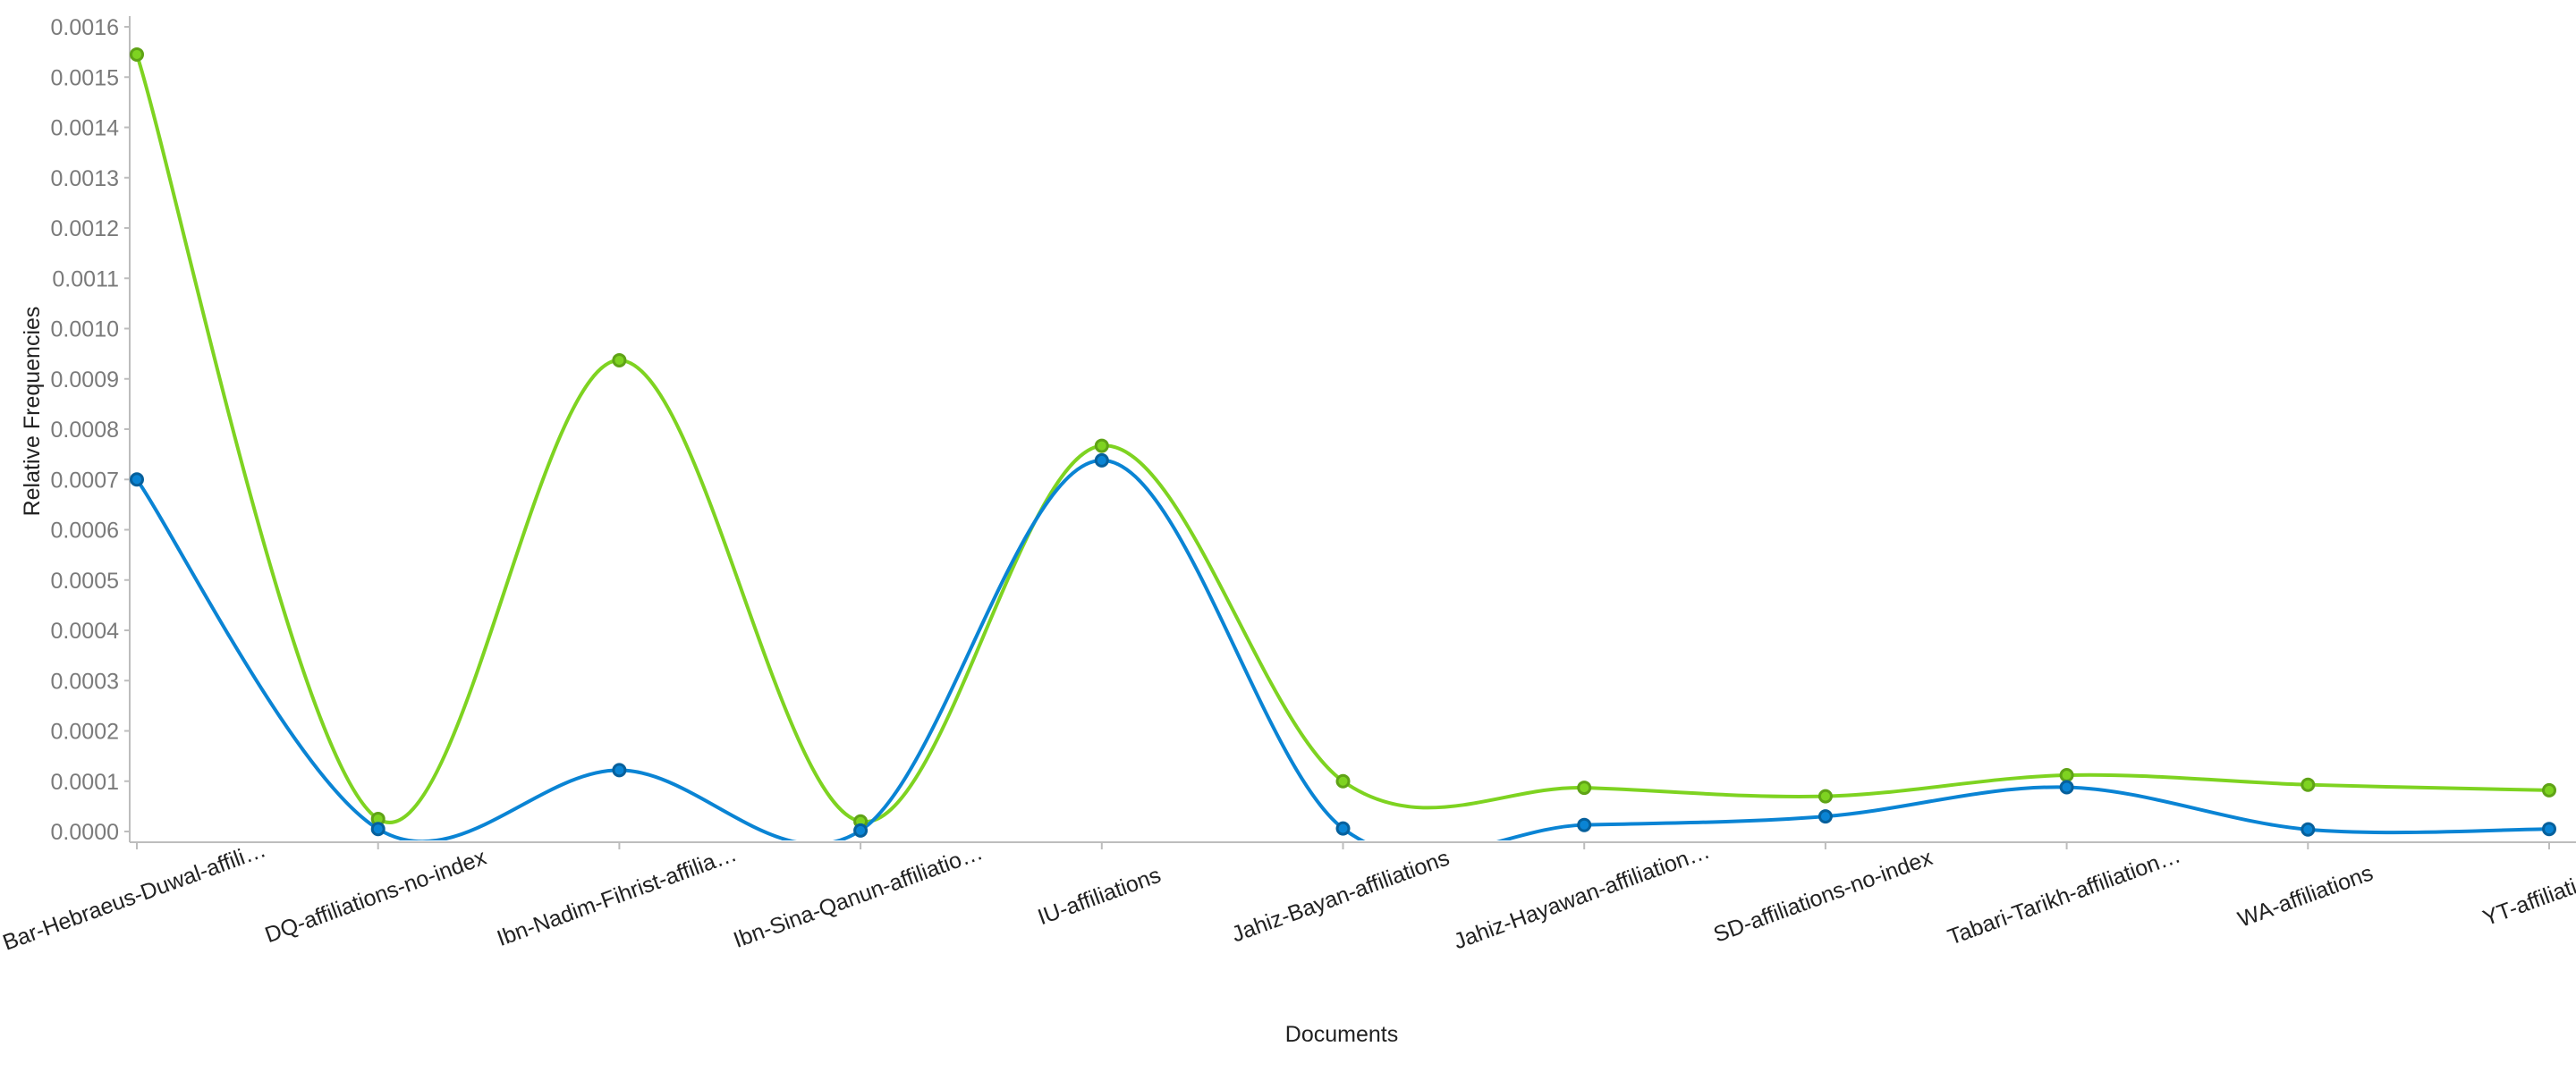 This screenshot has height=1072, width=2576. Describe the element at coordinates (85, 228) in the screenshot. I see `y-tick-label: 0.0012` at that location.